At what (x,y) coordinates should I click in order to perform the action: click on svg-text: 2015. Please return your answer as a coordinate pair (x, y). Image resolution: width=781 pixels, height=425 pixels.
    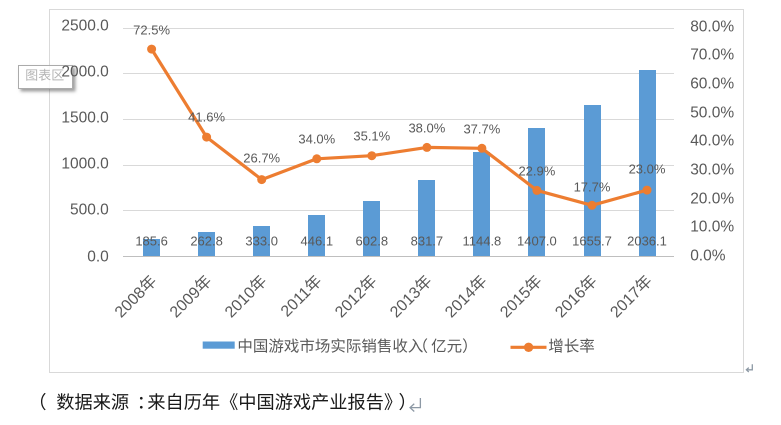
    Looking at the image, I should click on (515, 302).